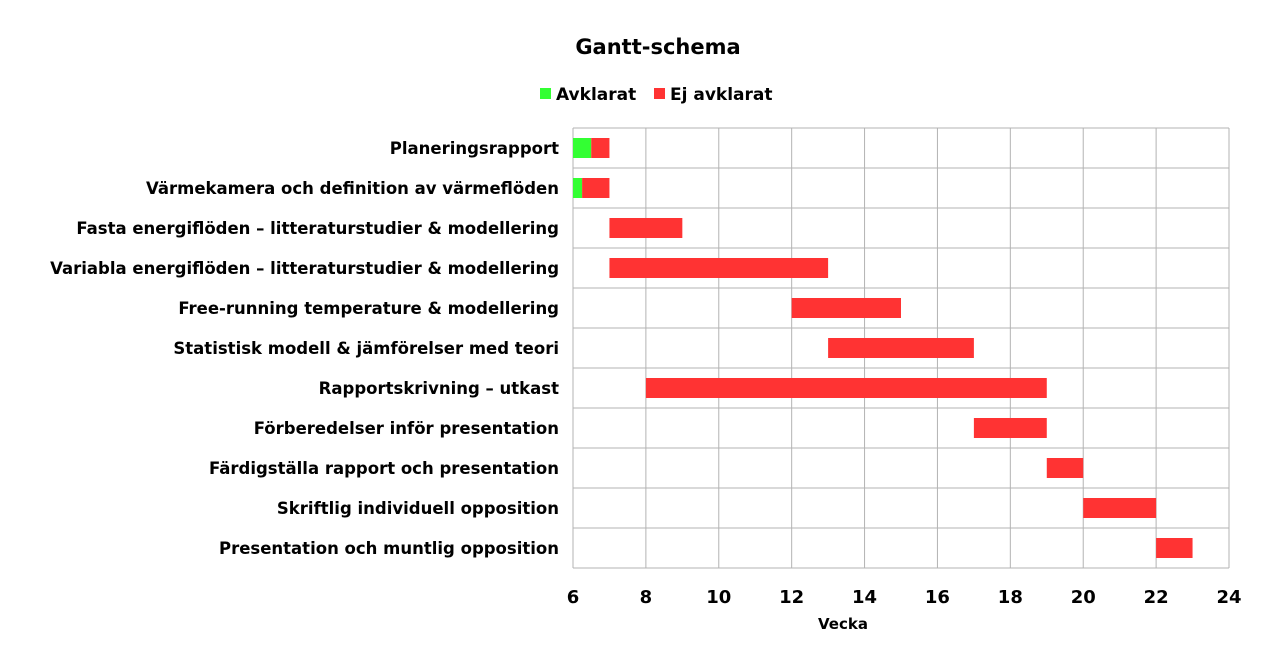 This screenshot has width=1287, height=661. Describe the element at coordinates (1010, 597) in the screenshot. I see `x-tick-label: 18` at that location.